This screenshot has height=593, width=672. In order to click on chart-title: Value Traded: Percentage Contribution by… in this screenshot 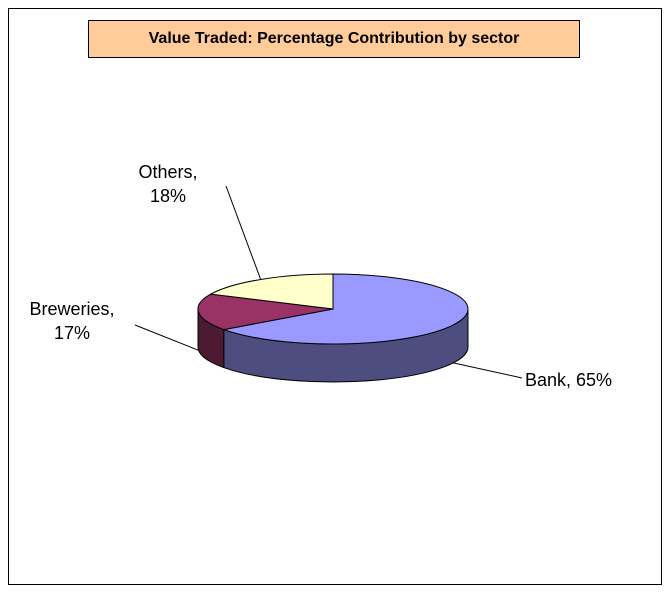, I will do `click(334, 39)`.